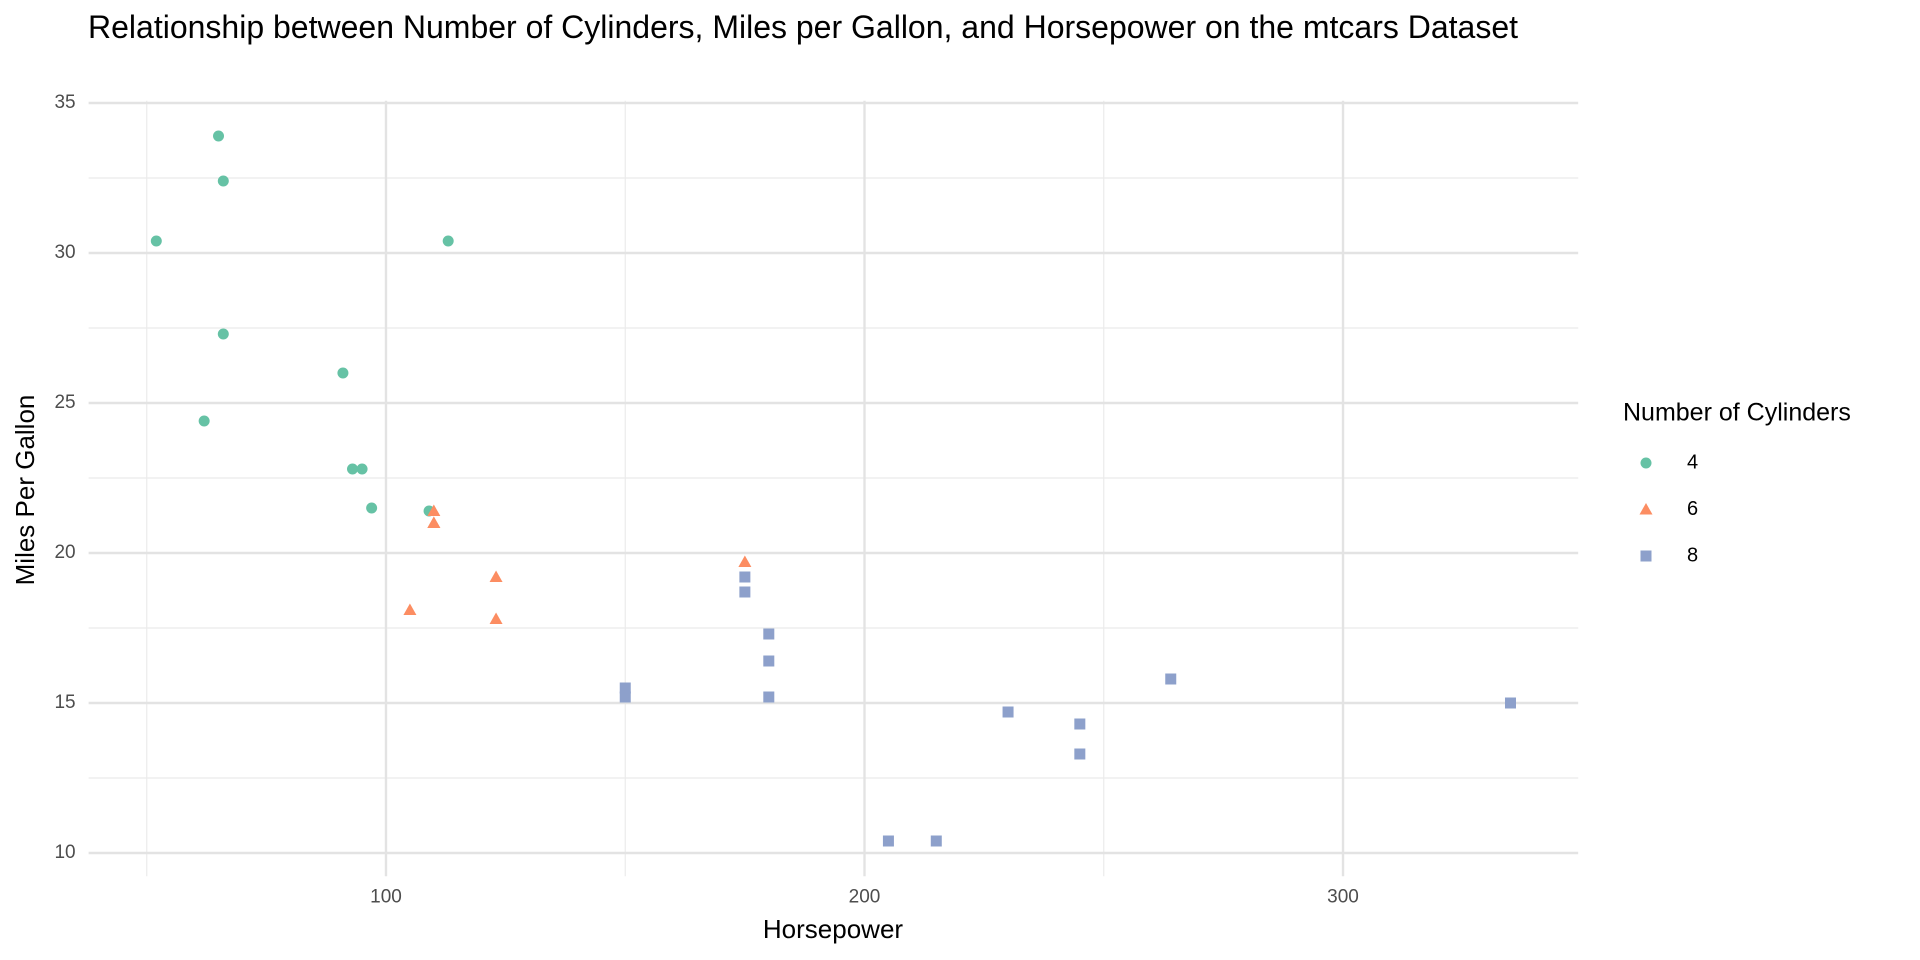 The height and width of the screenshot is (960, 1920). I want to click on y-tick-label: 25, so click(64, 402).